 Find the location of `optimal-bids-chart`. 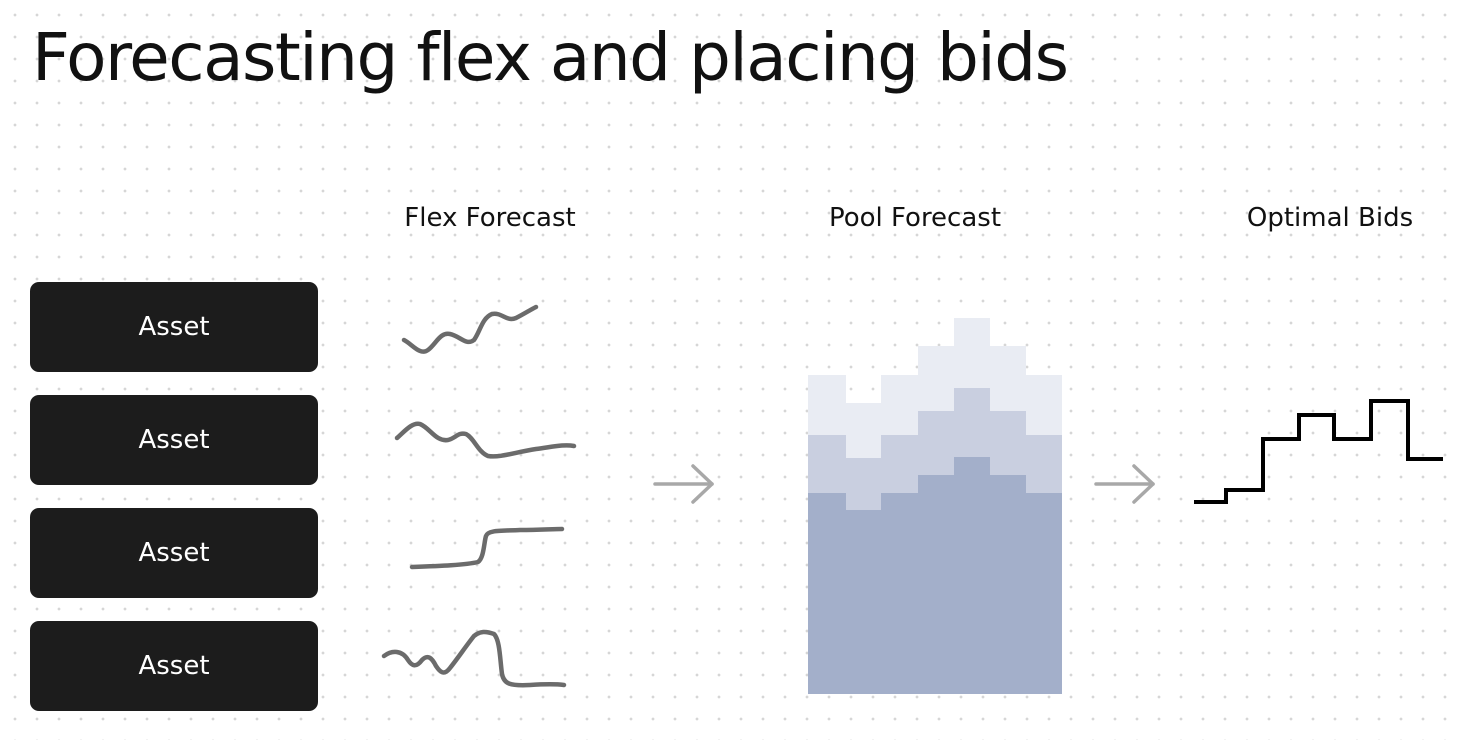

optimal-bids-chart is located at coordinates (1318, 451).